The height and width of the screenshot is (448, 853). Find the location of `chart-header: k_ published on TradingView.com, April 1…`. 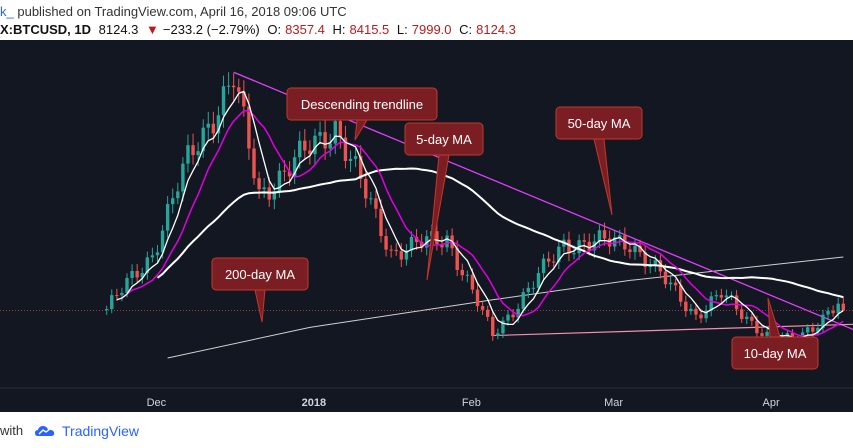

chart-header: k_ published on TradingView.com, April 1… is located at coordinates (426, 20).